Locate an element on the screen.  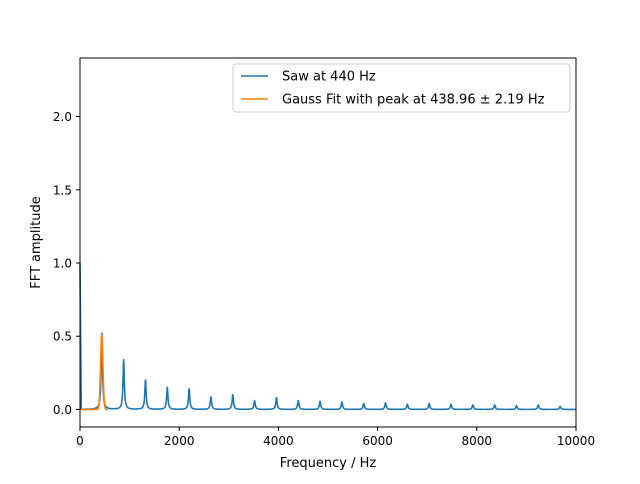
y-tick-label: 0.0 is located at coordinates (62, 410).